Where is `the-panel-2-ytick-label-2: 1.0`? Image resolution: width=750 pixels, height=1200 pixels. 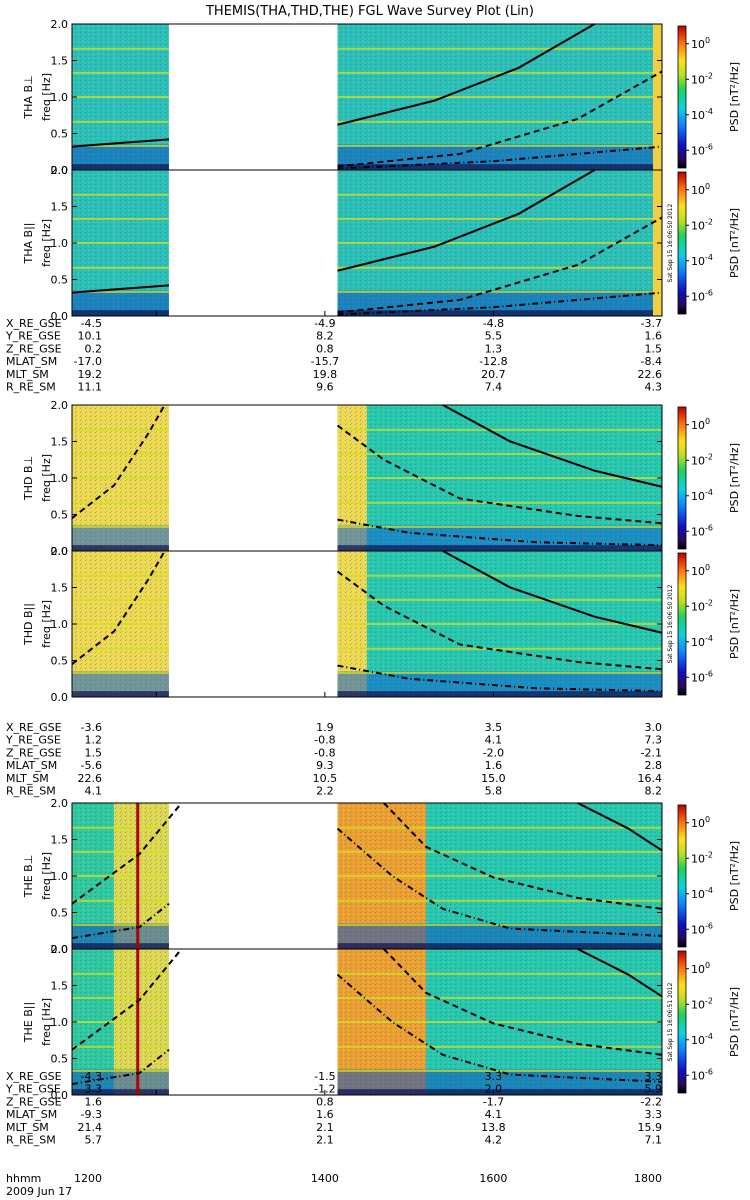
the-panel-2-ytick-label-2: 1.0 is located at coordinates (60, 1022).